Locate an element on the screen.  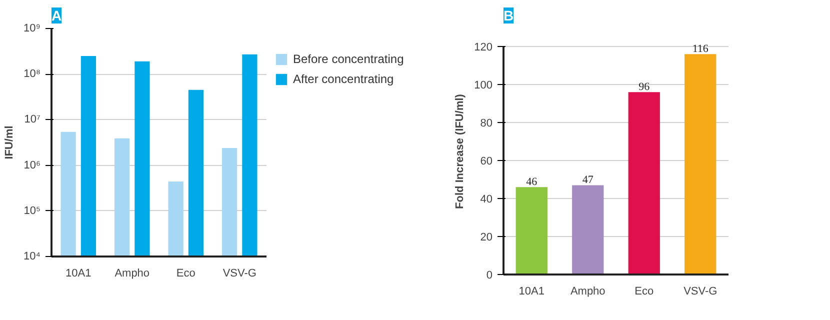
data-label: 47 is located at coordinates (588, 180).